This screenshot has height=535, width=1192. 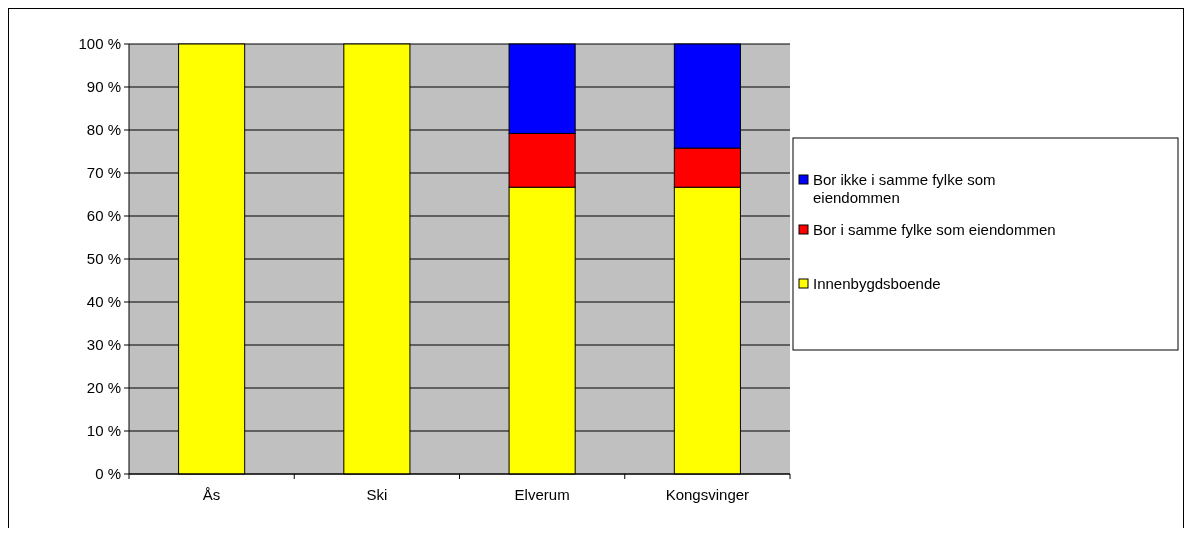 What do you see at coordinates (103, 388) in the screenshot?
I see `y-tick-label: 20 %` at bounding box center [103, 388].